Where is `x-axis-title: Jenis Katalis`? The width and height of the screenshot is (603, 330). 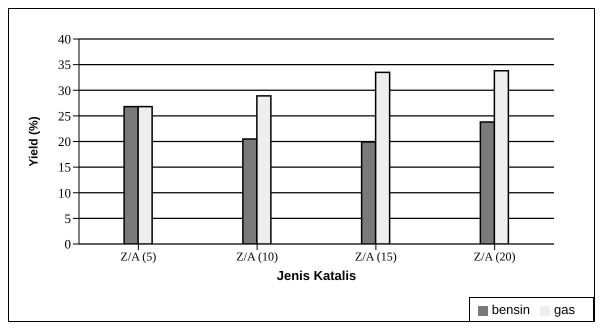
x-axis-title: Jenis Katalis is located at coordinates (316, 275).